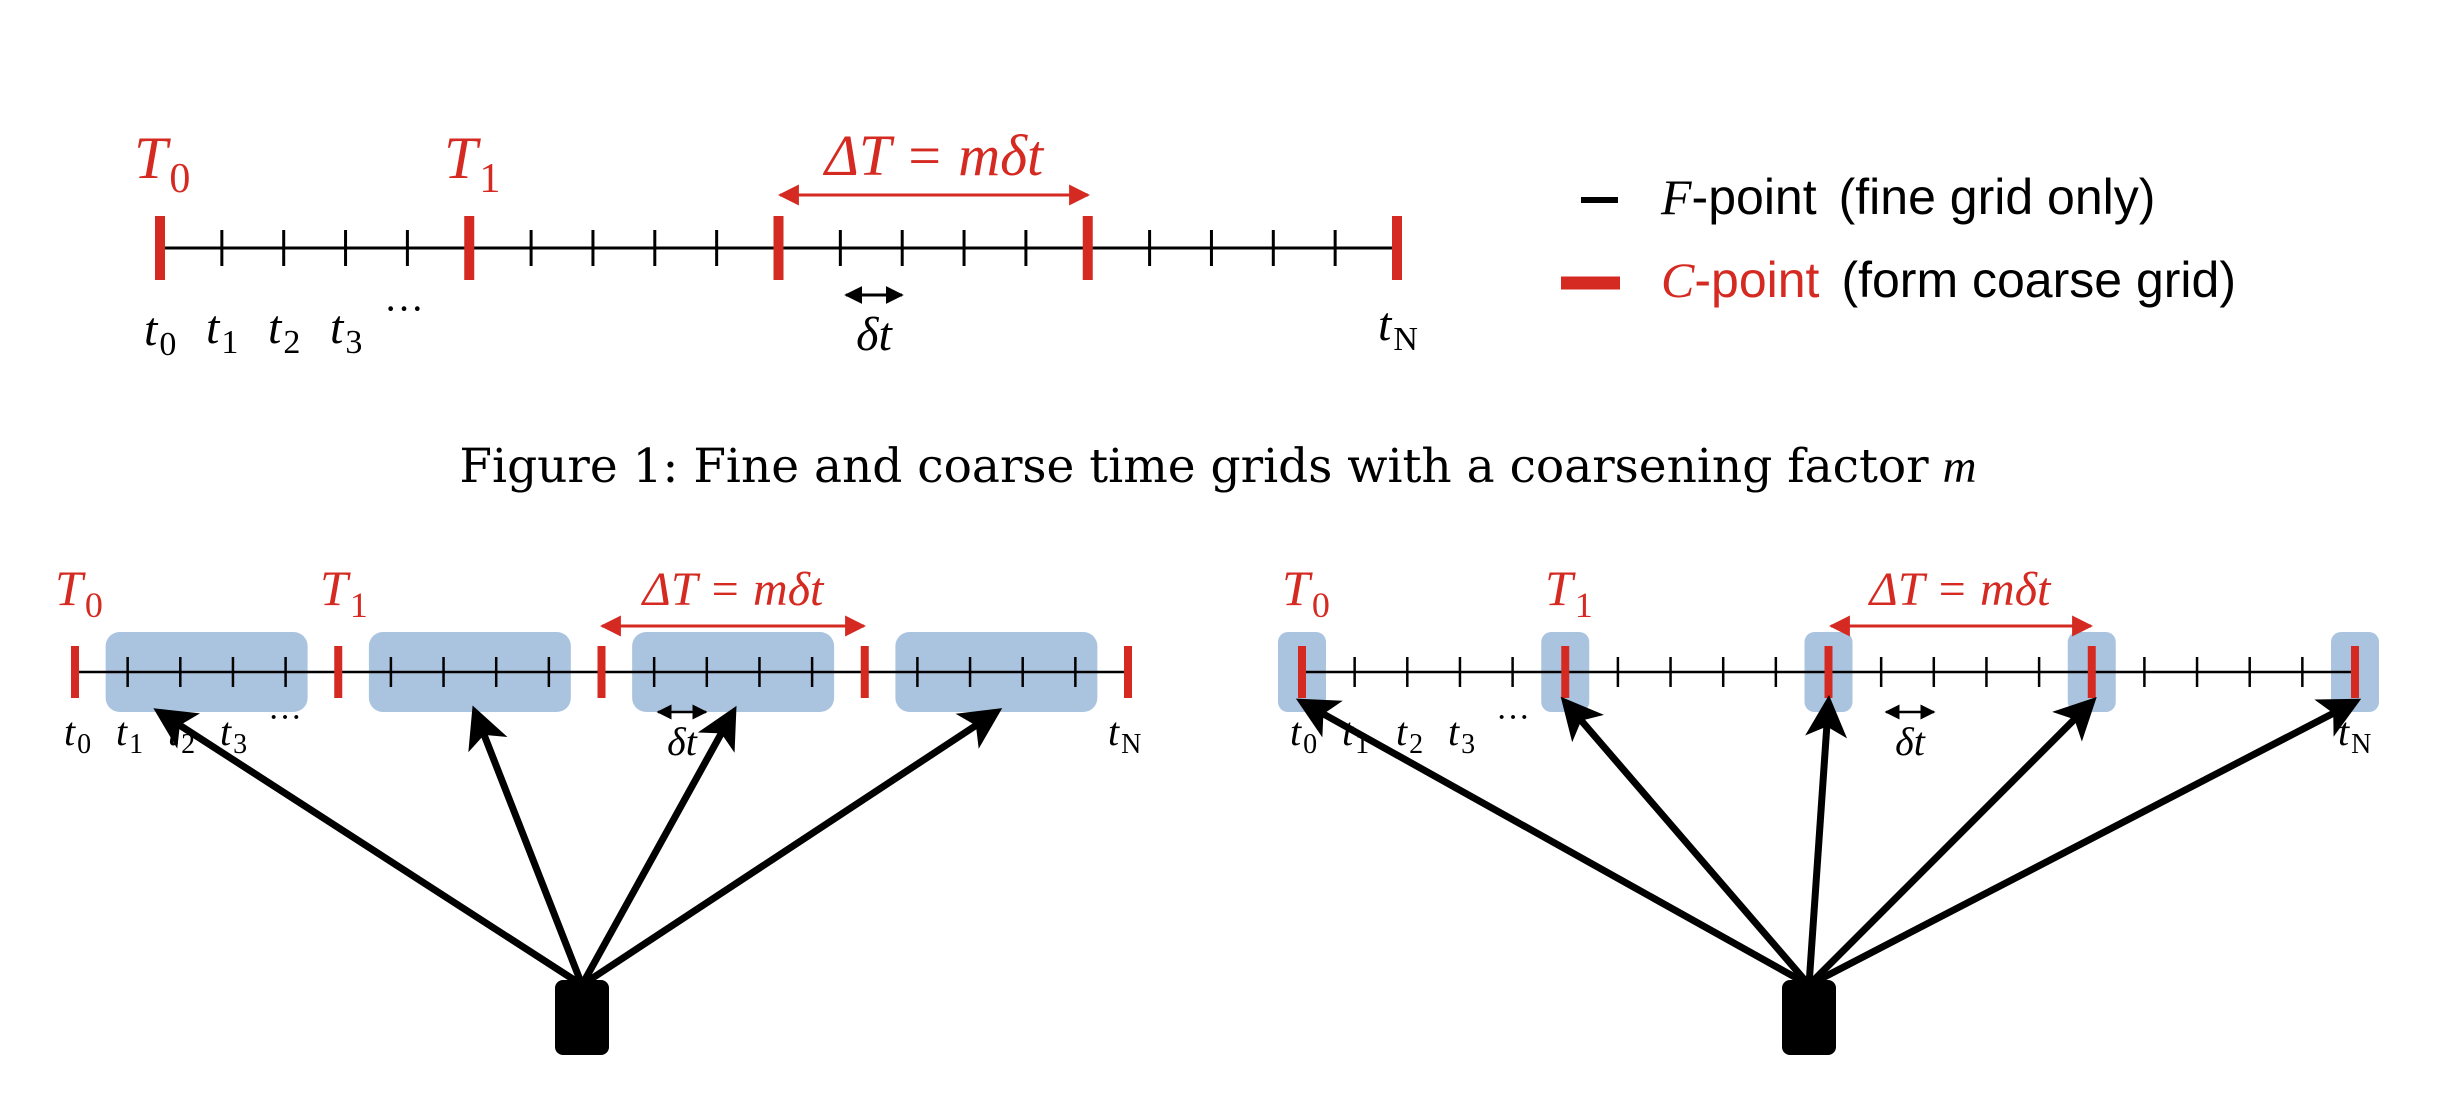 This screenshot has height=1116, width=2438. Describe the element at coordinates (344, 592) in the screenshot. I see `bl-label-T1: T1` at that location.